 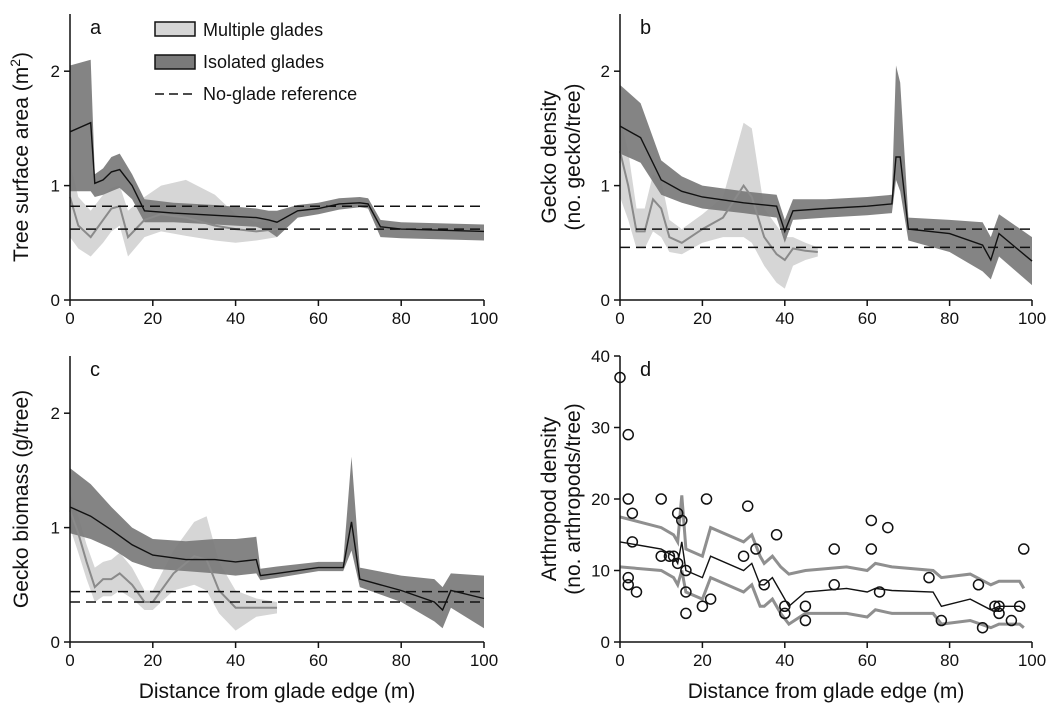 I want to click on lower-bound-line, so click(x=822, y=597).